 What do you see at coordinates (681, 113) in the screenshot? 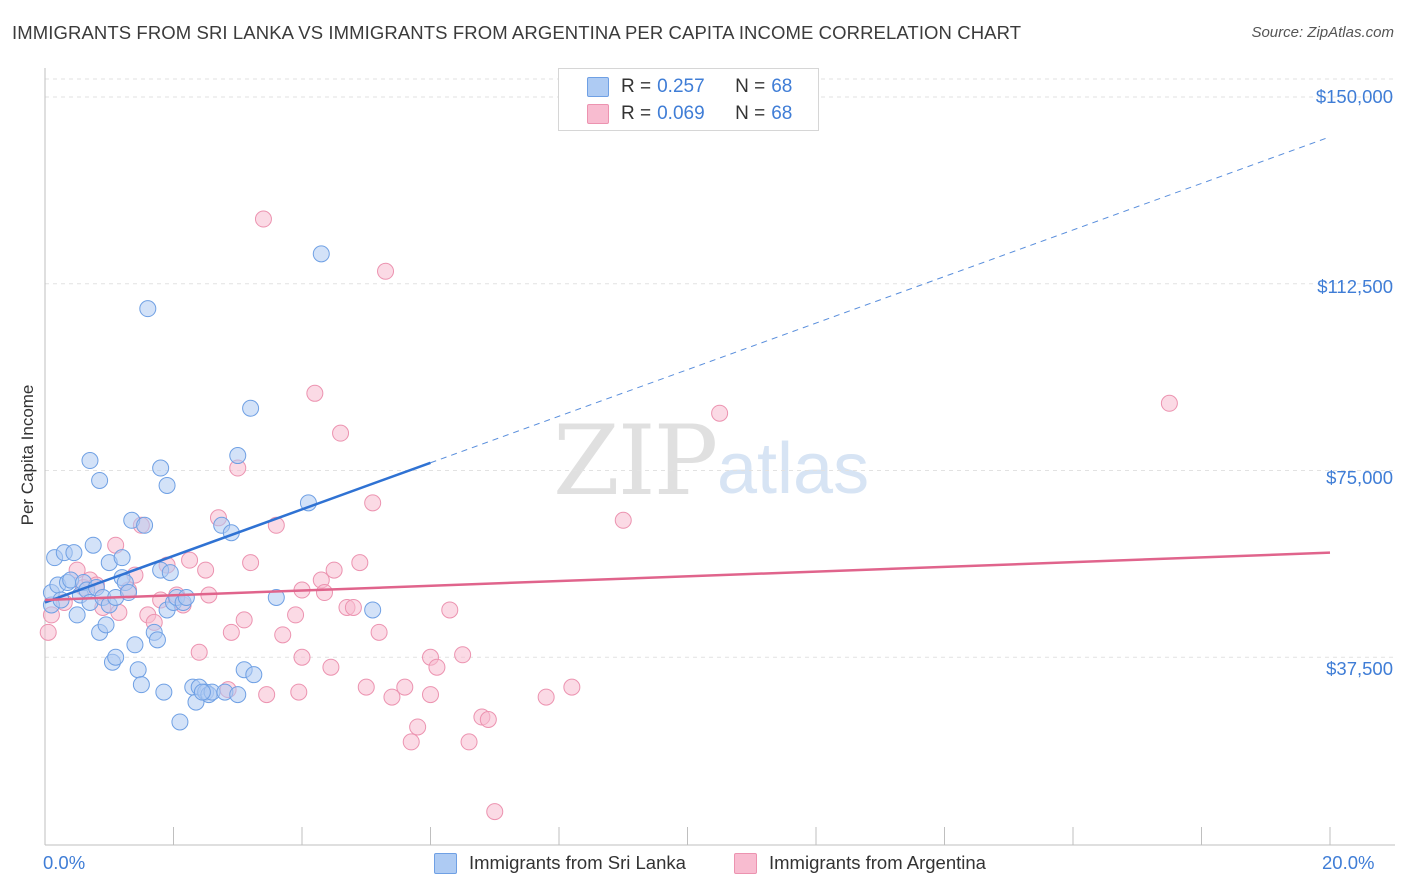
I see `legend-r-value: 0.069` at bounding box center [681, 113].